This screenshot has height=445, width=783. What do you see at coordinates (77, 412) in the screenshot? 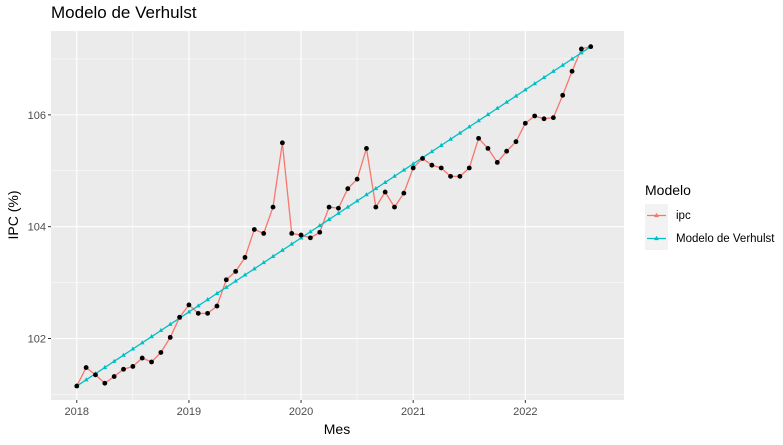
I see `x-tick-label: 2018` at bounding box center [77, 412].